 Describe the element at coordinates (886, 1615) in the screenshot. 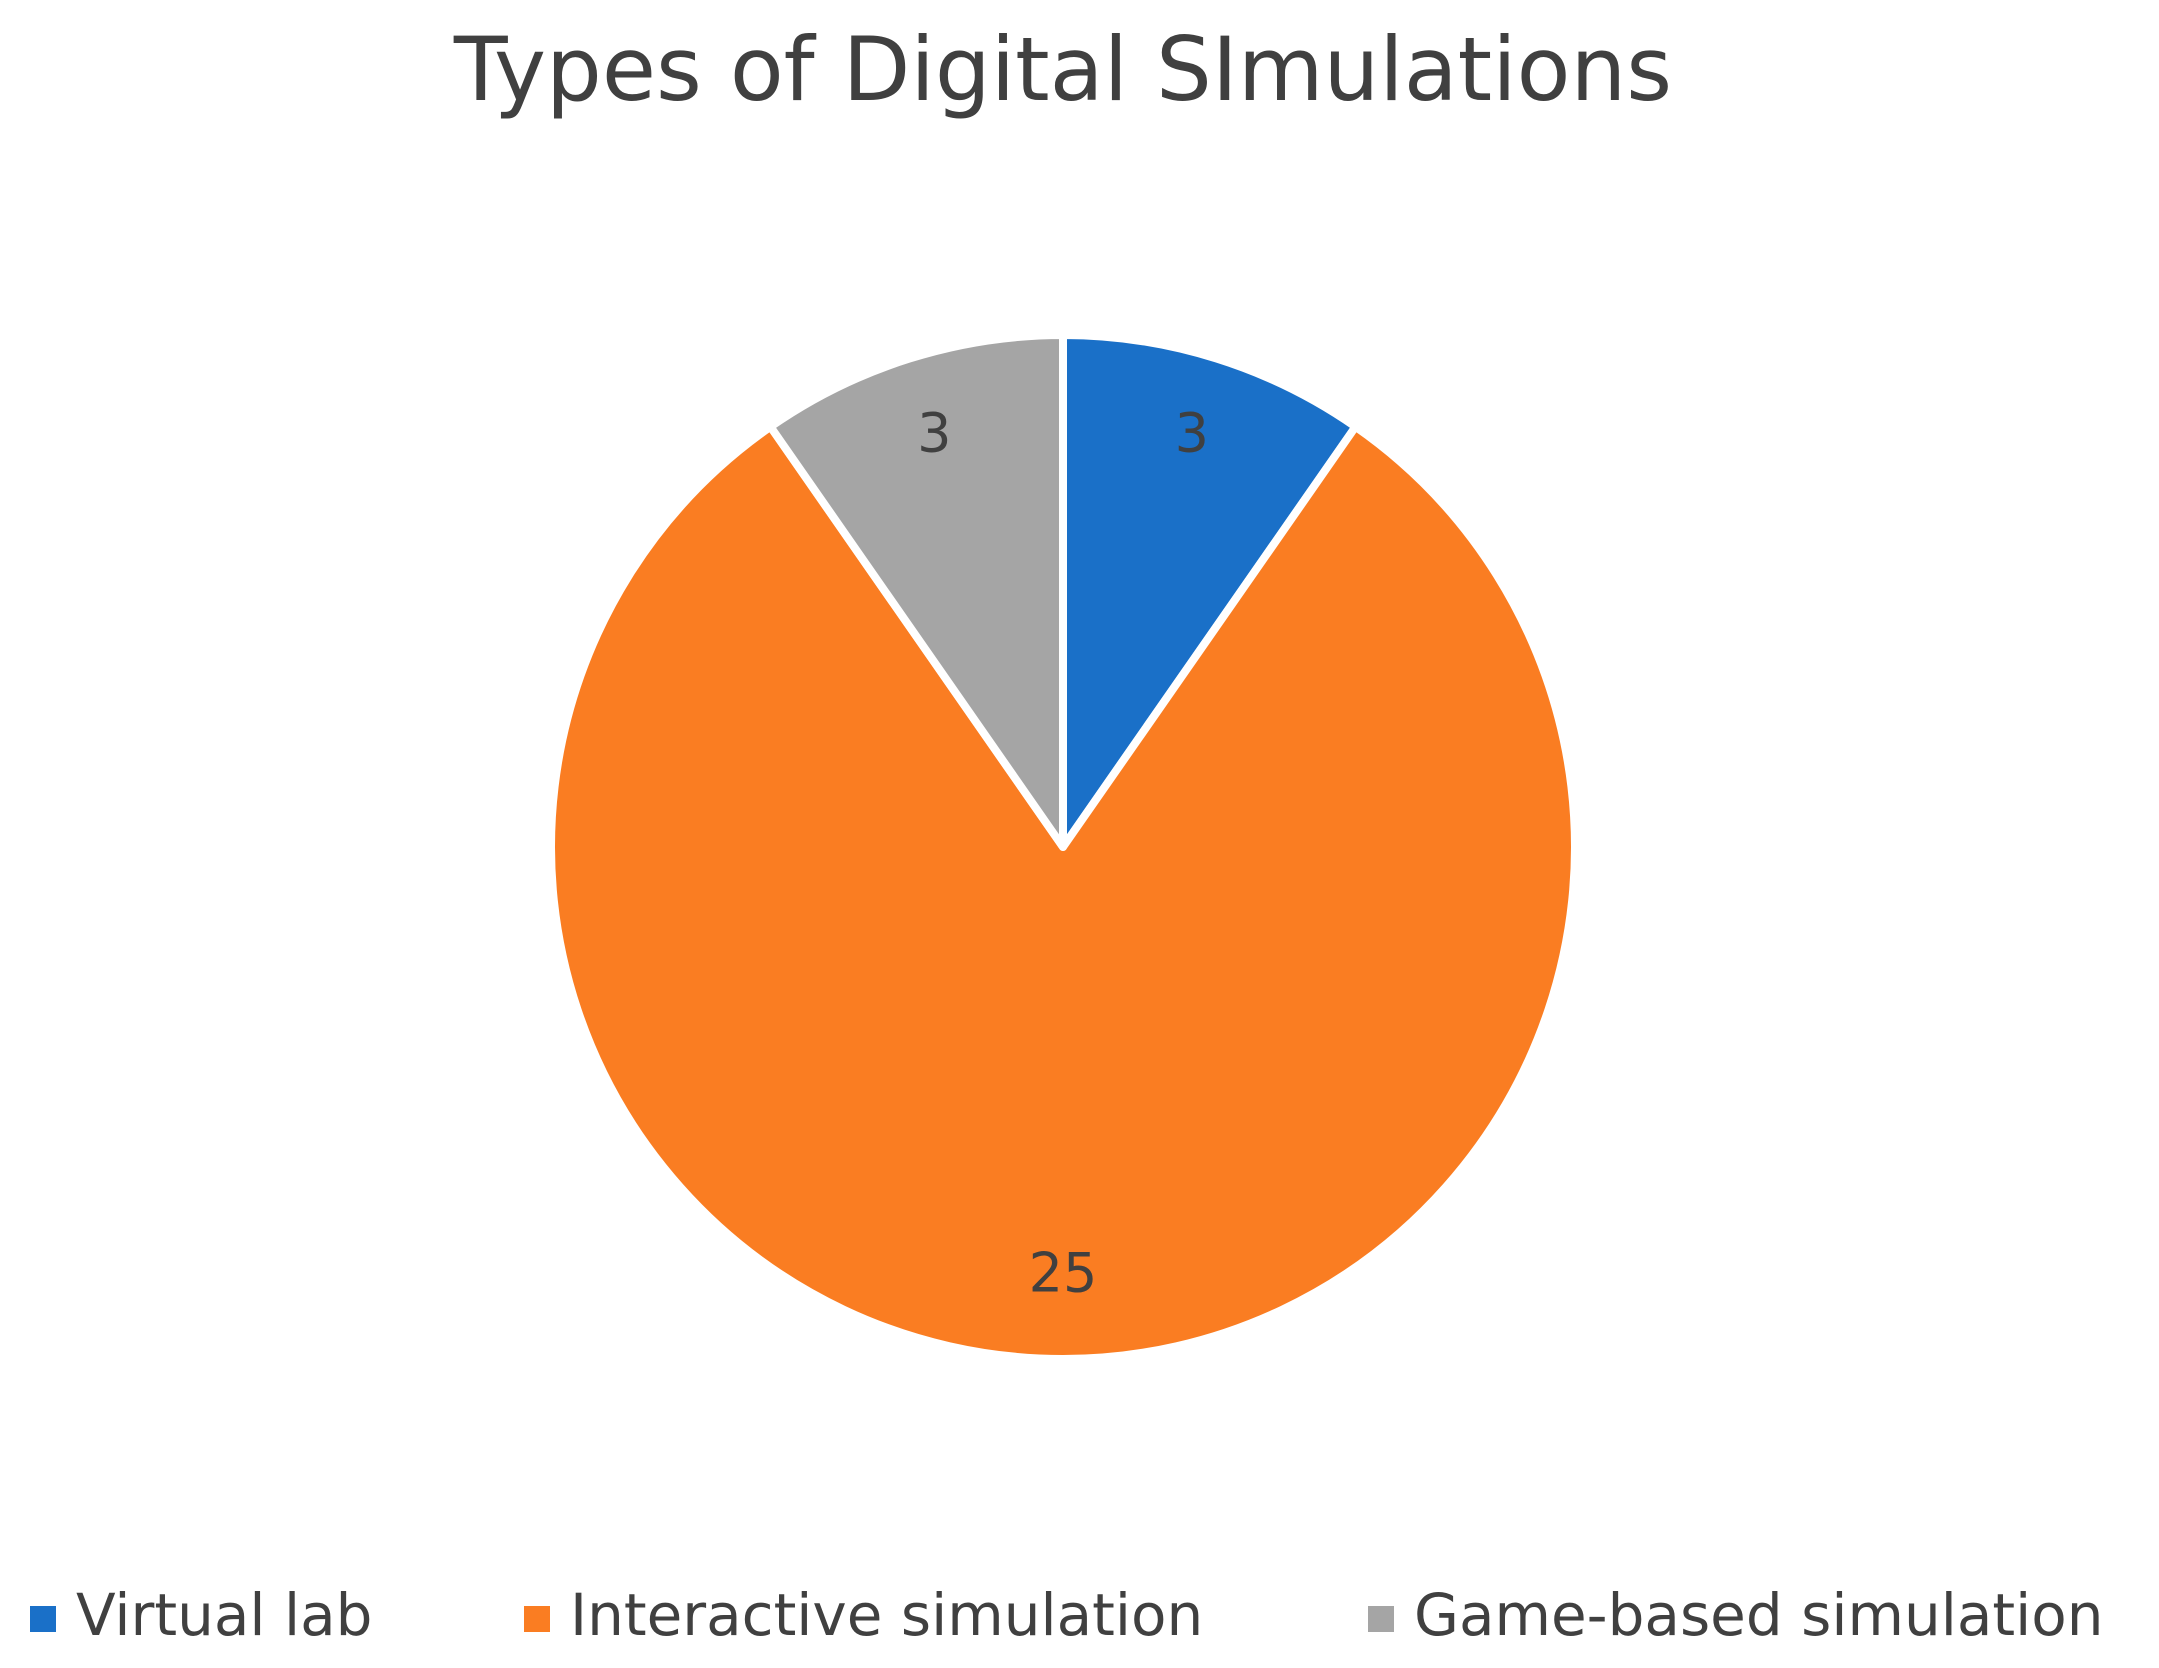

I see `legend-label: Interactive simulation` at that location.